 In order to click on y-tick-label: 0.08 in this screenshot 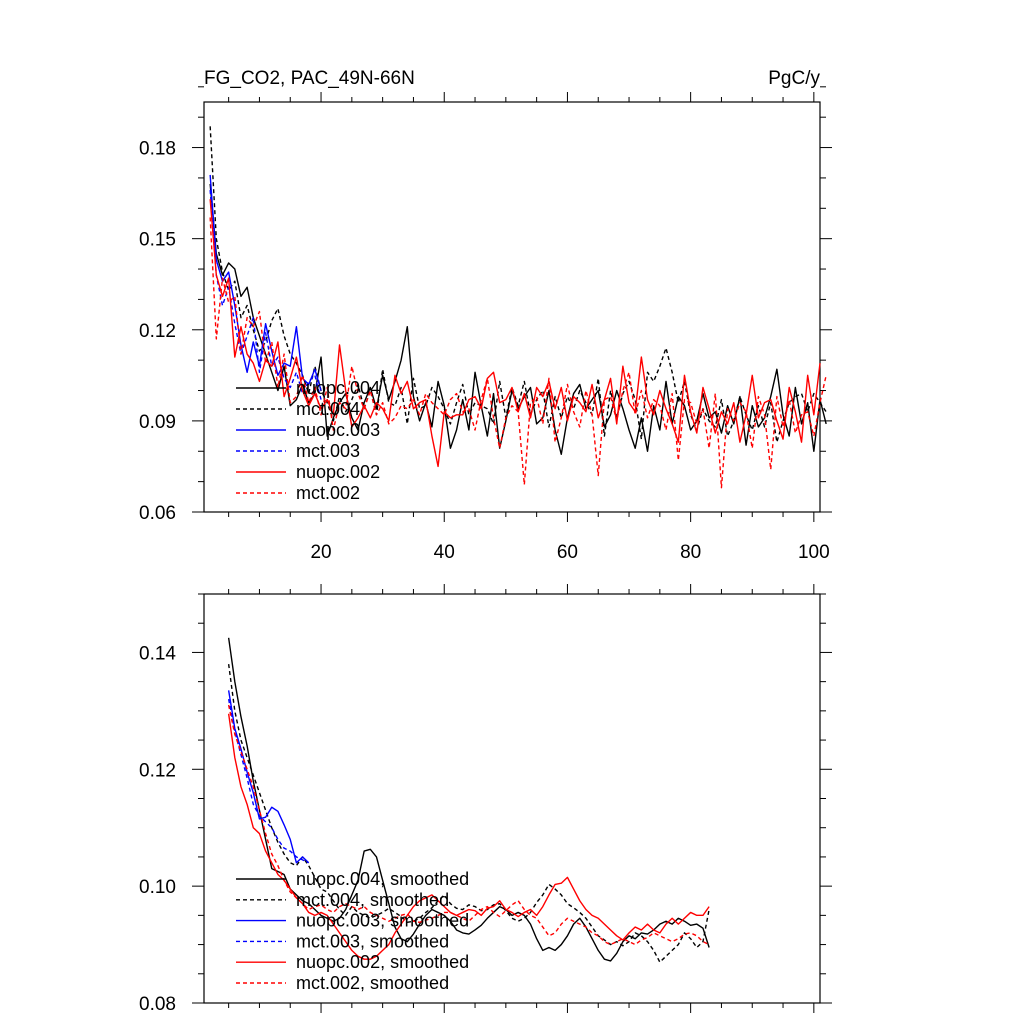, I will do `click(157, 1004)`.